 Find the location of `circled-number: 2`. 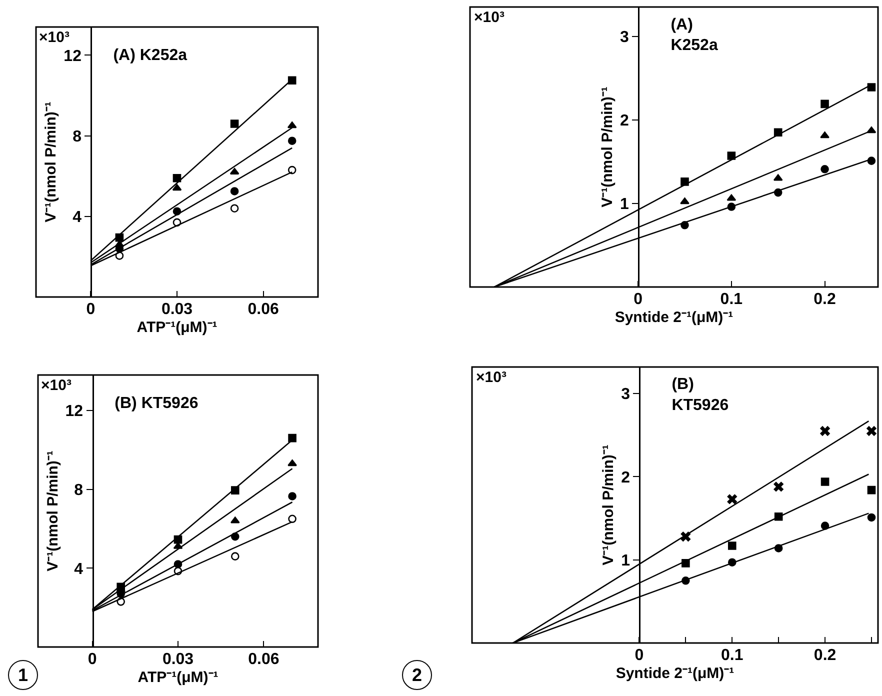

circled-number: 2 is located at coordinates (417, 675).